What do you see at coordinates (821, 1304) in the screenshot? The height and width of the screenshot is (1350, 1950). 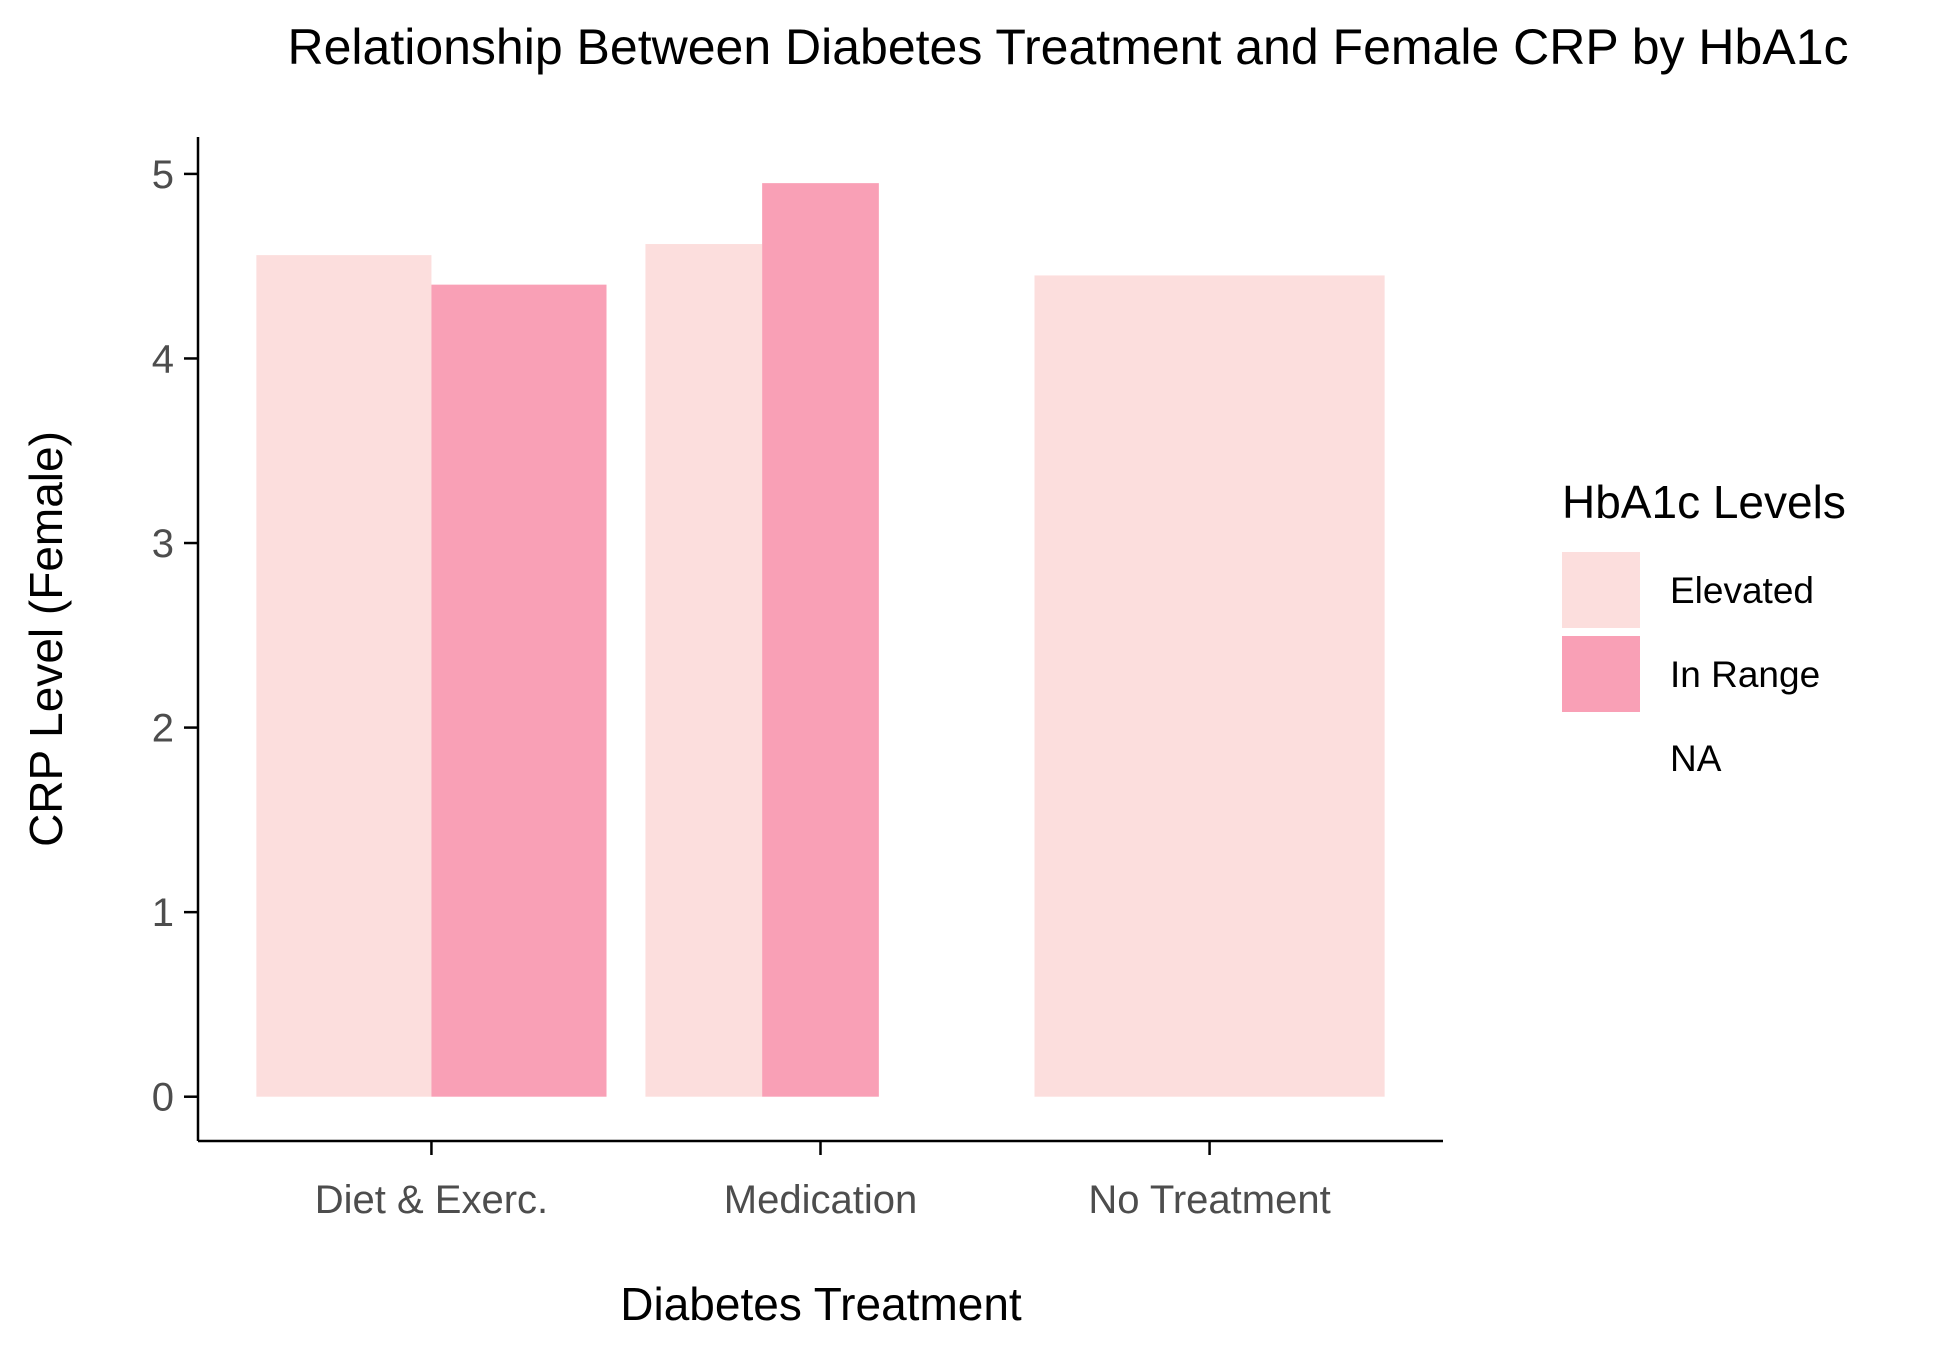 I see `x-axis-title: Diabetes Treatment` at bounding box center [821, 1304].